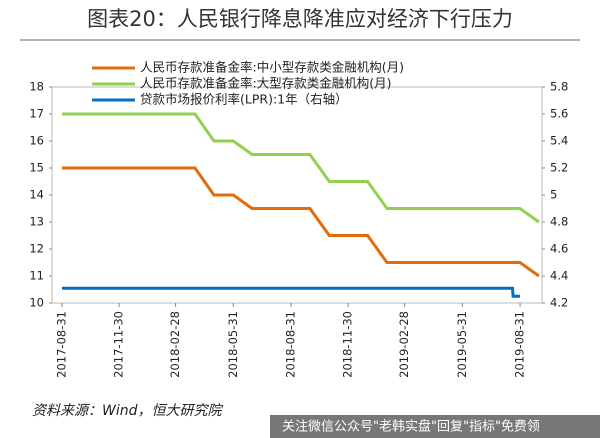 The width and height of the screenshot is (600, 438). I want to click on x-tick-label: 2019-08-31, so click(520, 344).